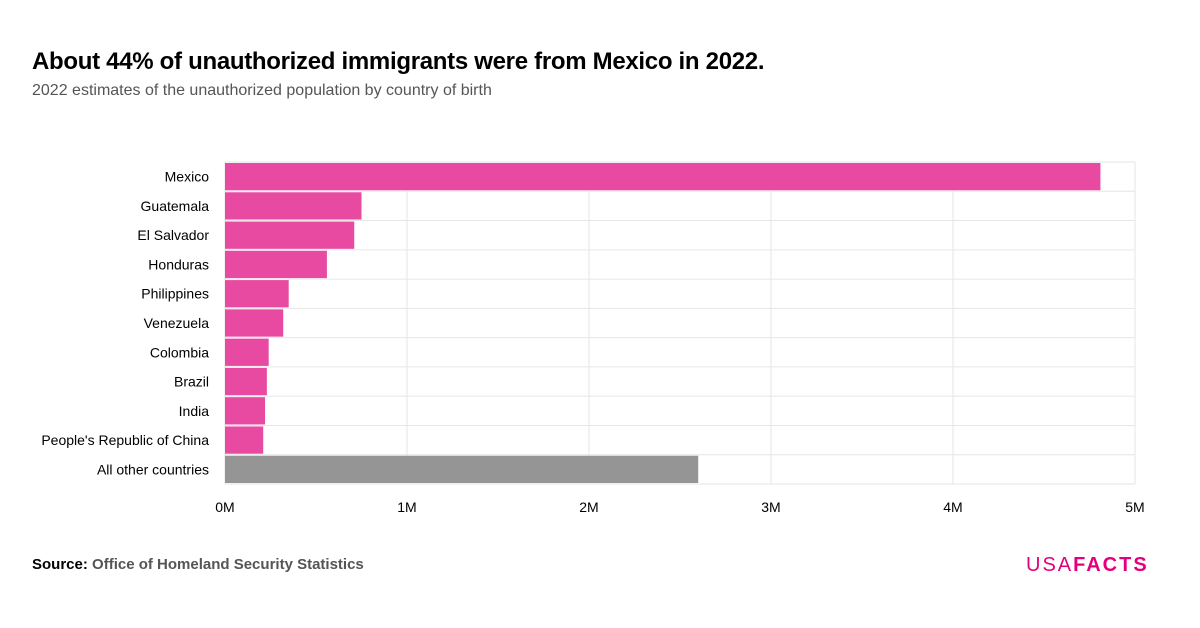 This screenshot has height=628, width=1200. I want to click on category-label: Guatemala, so click(175, 206).